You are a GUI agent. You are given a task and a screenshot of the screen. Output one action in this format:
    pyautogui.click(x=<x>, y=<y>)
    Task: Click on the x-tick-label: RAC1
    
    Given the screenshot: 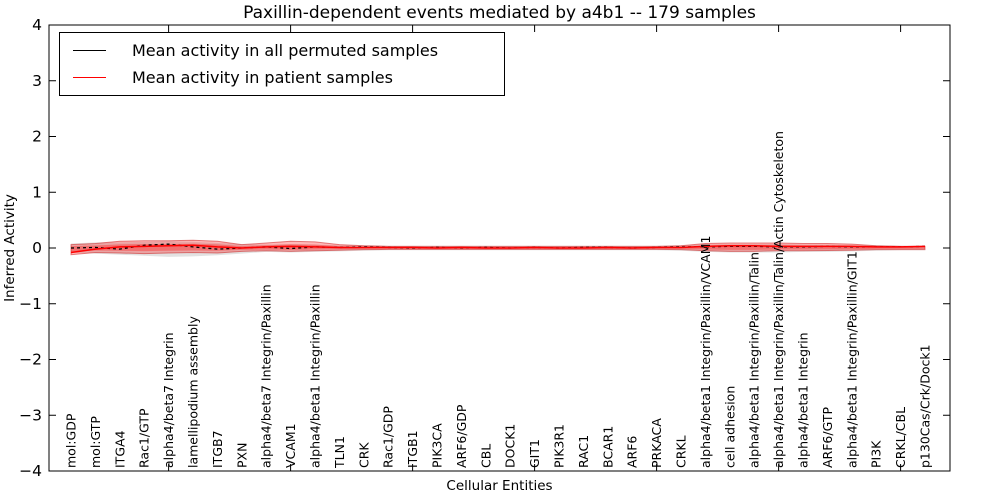 What is the action you would take?
    pyautogui.click(x=583, y=451)
    